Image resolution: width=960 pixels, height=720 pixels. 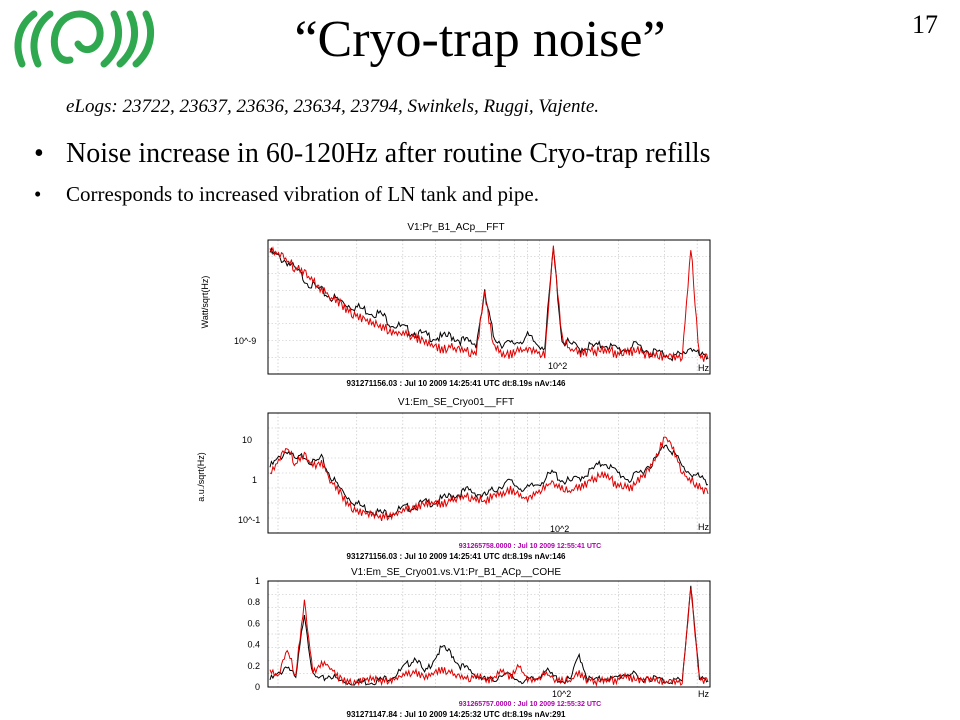 What do you see at coordinates (249, 520) in the screenshot?
I see `y-tick-label: 10^-1` at bounding box center [249, 520].